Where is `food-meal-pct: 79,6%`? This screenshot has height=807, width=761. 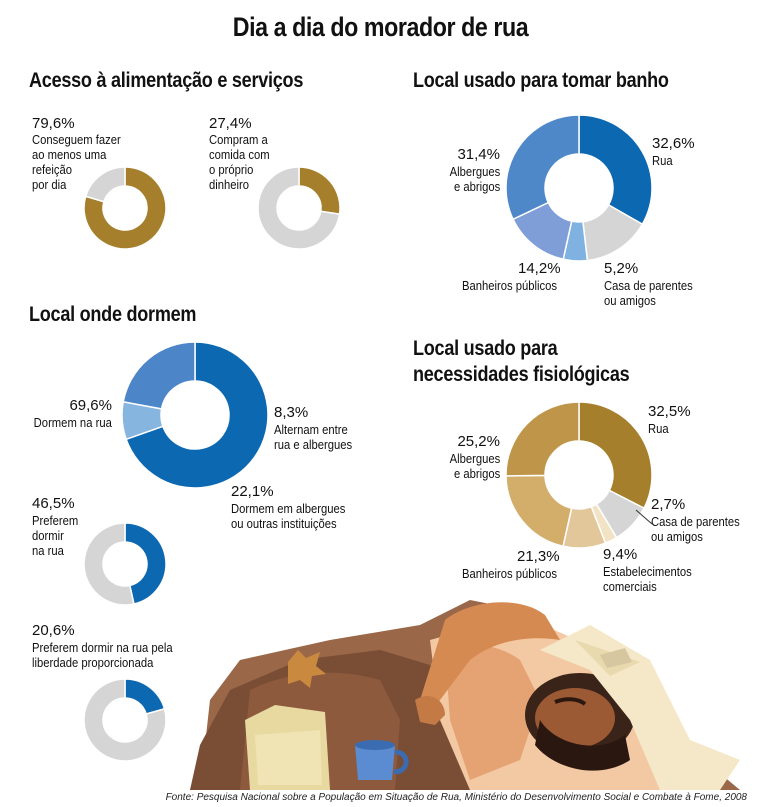
food-meal-pct: 79,6% is located at coordinates (53, 123).